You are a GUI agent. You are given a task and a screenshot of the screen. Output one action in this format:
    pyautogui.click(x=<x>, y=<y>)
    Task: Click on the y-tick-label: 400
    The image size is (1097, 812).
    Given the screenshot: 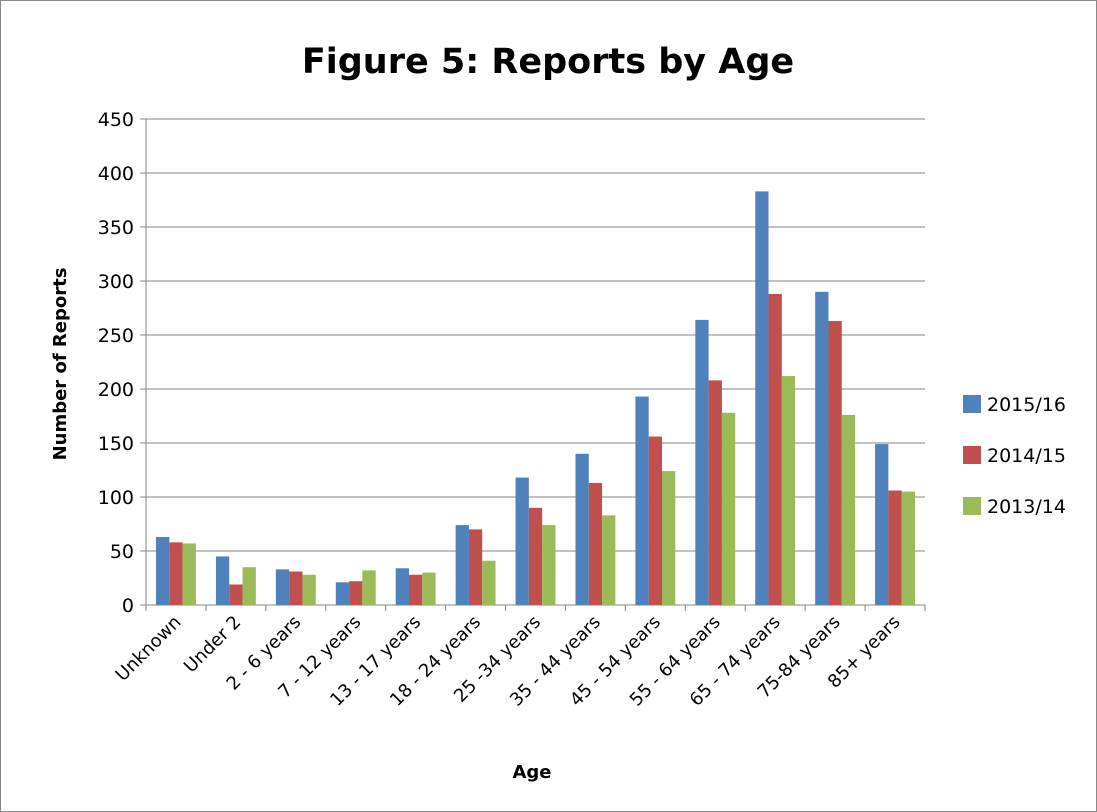 What is the action you would take?
    pyautogui.click(x=116, y=174)
    